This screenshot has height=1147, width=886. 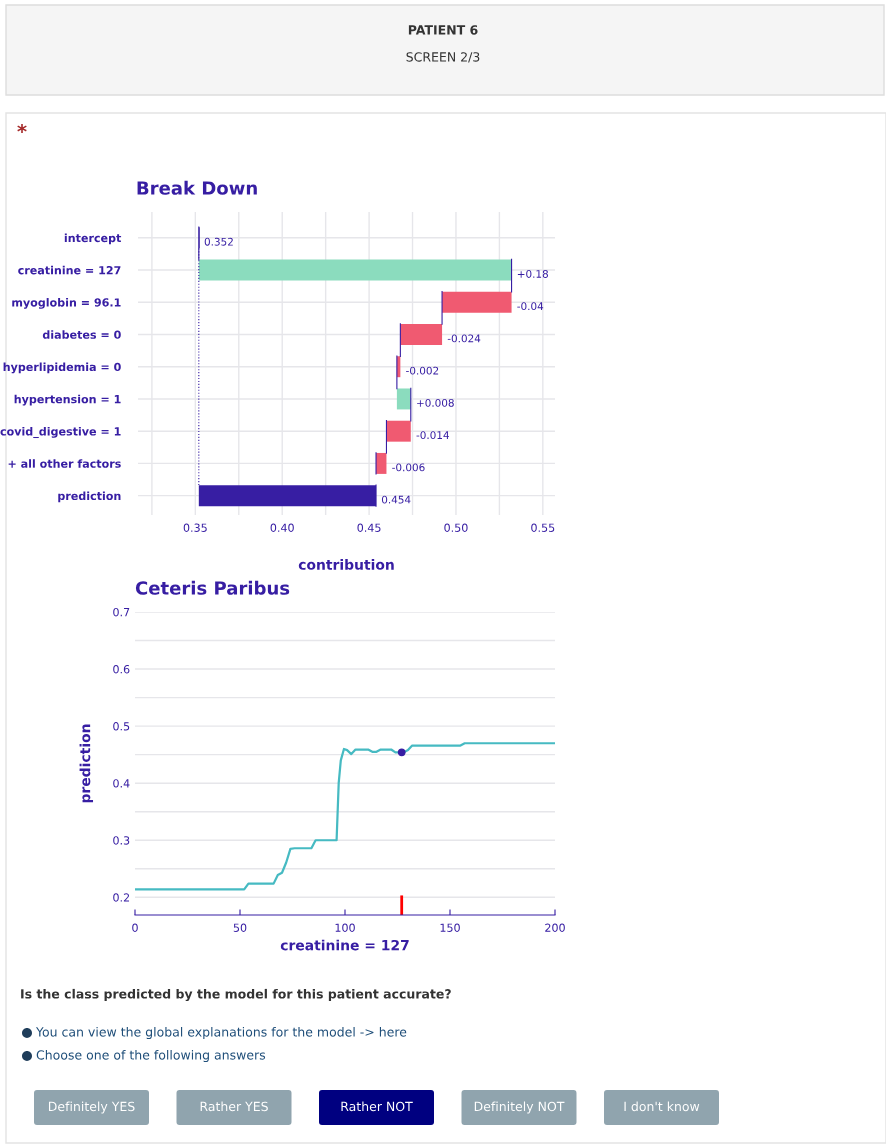 I want to click on y-tick-label: creatinine = 127, so click(x=69, y=270).